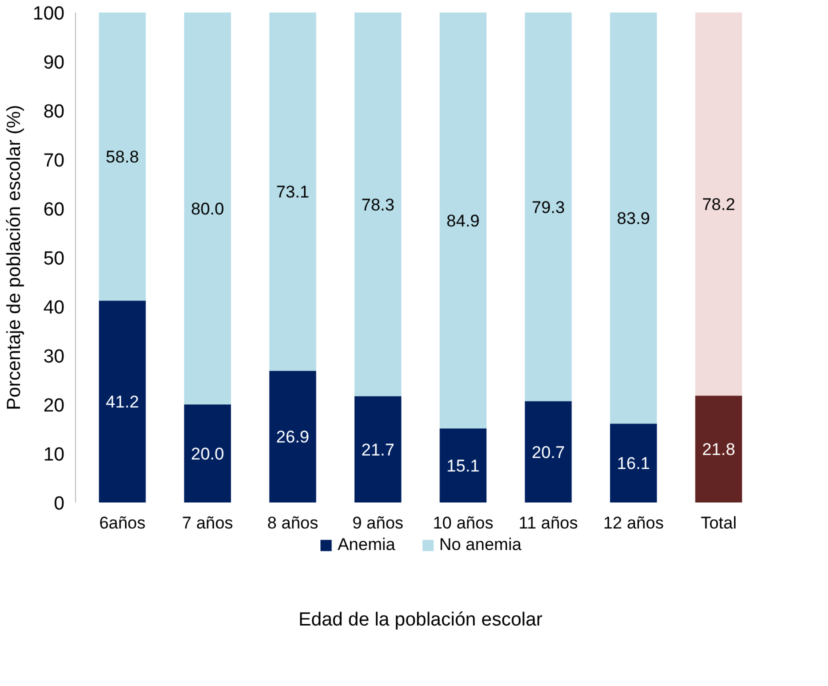 The width and height of the screenshot is (828, 686). I want to click on data-label: 73.1, so click(293, 192).